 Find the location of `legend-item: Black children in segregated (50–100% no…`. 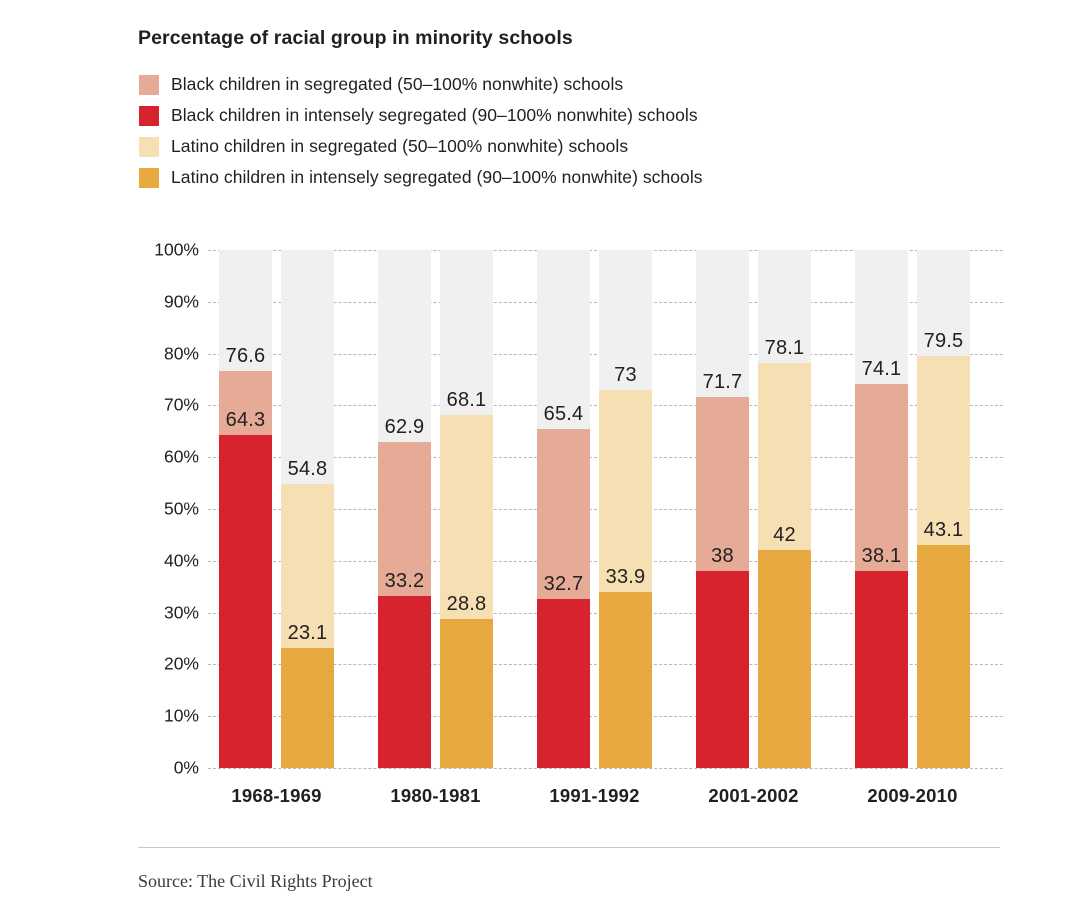

legend-item: Black children in segregated (50–100% no… is located at coordinates (421, 85).